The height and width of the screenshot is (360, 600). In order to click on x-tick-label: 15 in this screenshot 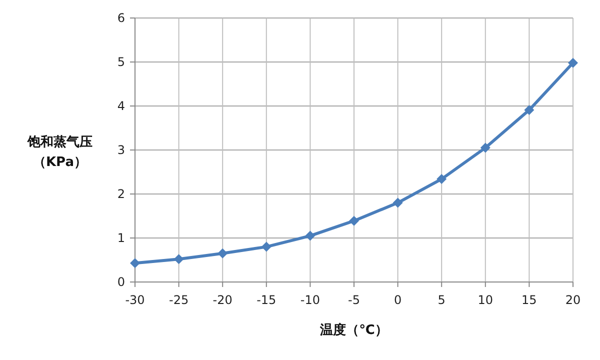, I will do `click(529, 300)`.